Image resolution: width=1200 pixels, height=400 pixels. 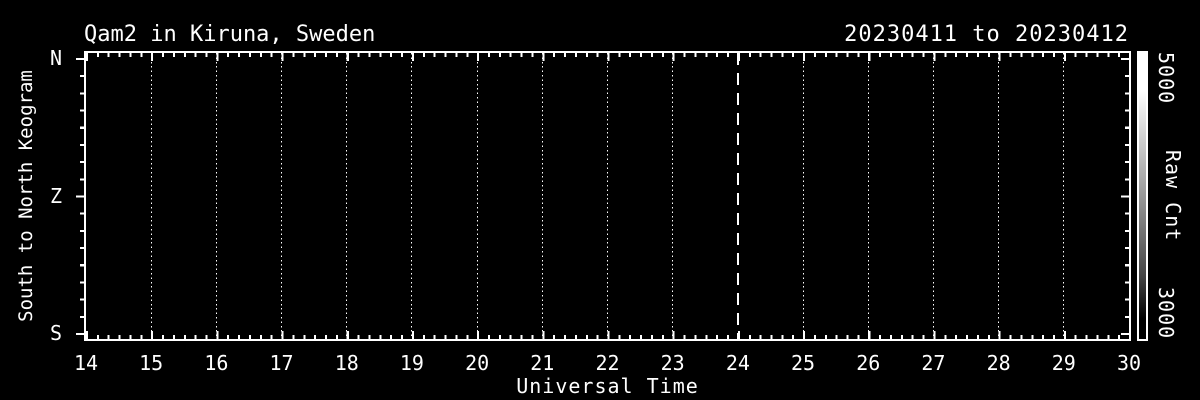 I want to click on axis-ticks-left-minor, so click(x=82, y=196).